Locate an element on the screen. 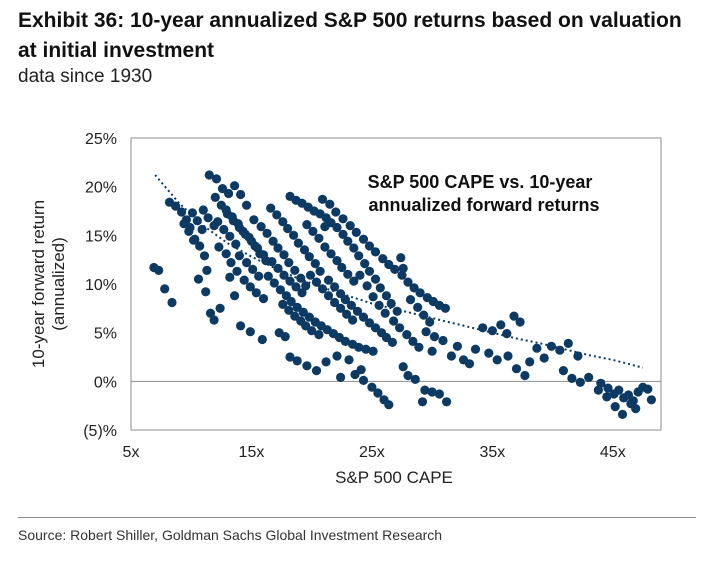 The width and height of the screenshot is (707, 562). y-tick-label: 25% is located at coordinates (101, 139).